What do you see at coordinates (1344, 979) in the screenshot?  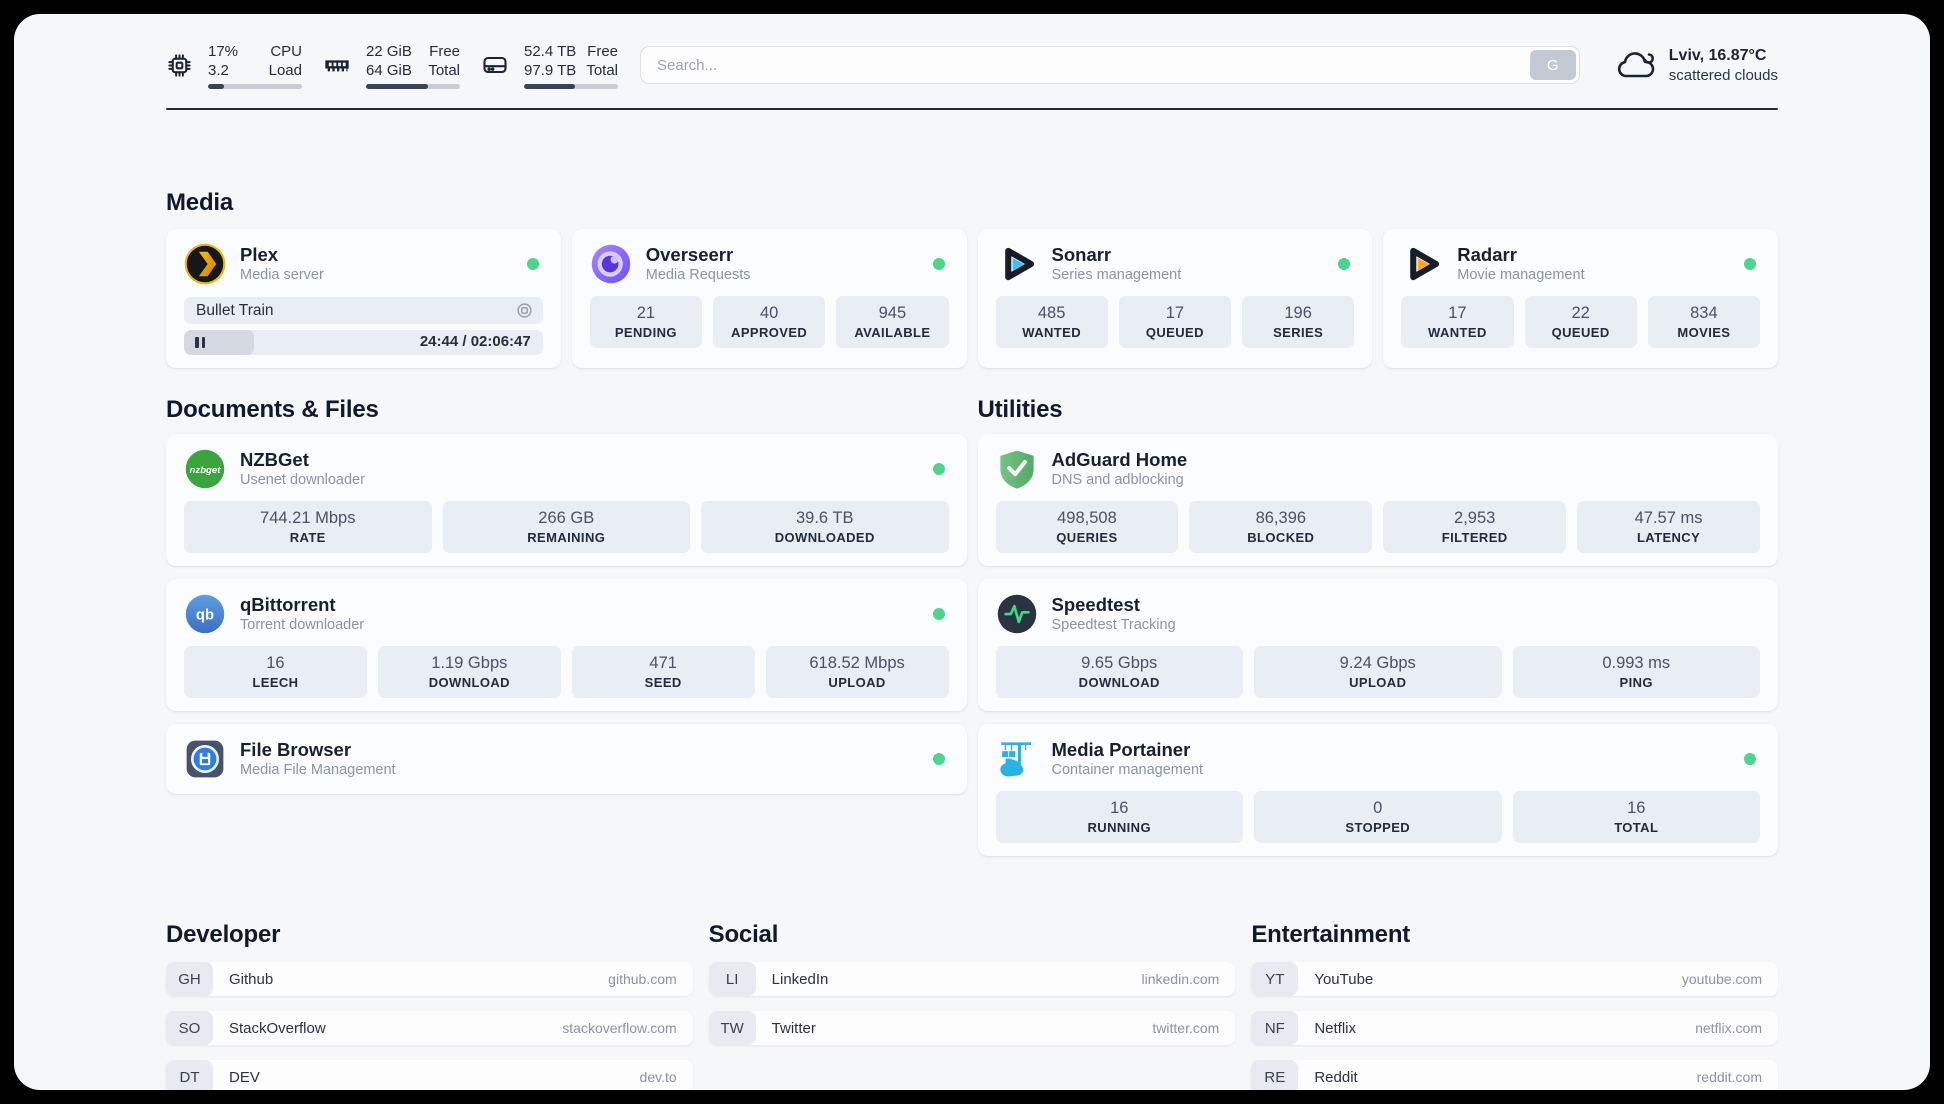 I see `bookmark-name: YouTube` at bounding box center [1344, 979].